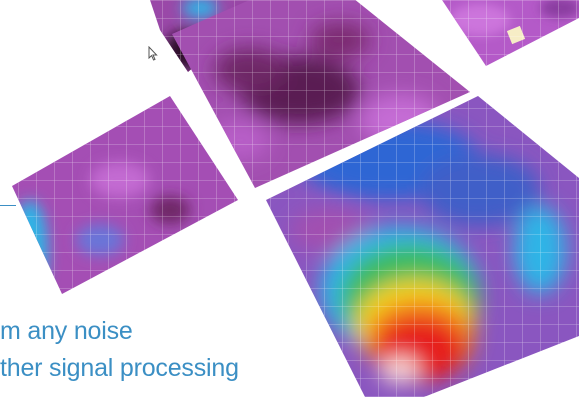 The height and width of the screenshot is (397, 579). What do you see at coordinates (66, 331) in the screenshot?
I see `caption-line-1: m any noise` at bounding box center [66, 331].